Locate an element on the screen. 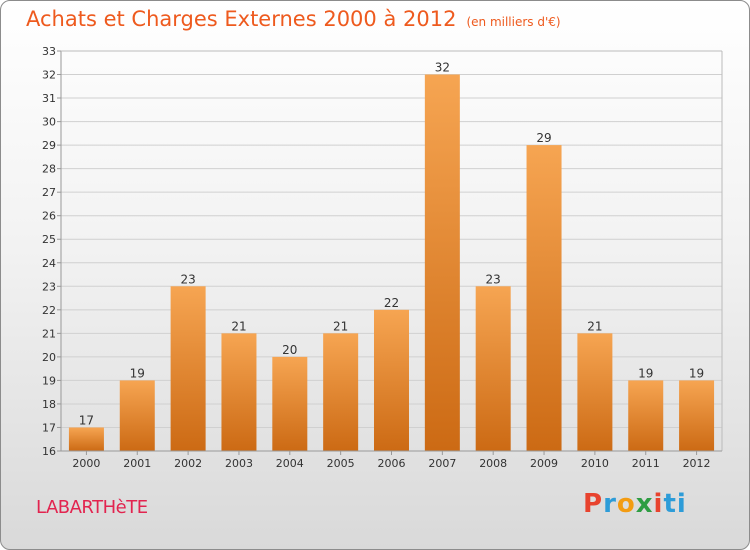 This screenshot has width=750, height=550. x-tick-label-2000: 2000 is located at coordinates (86, 463).